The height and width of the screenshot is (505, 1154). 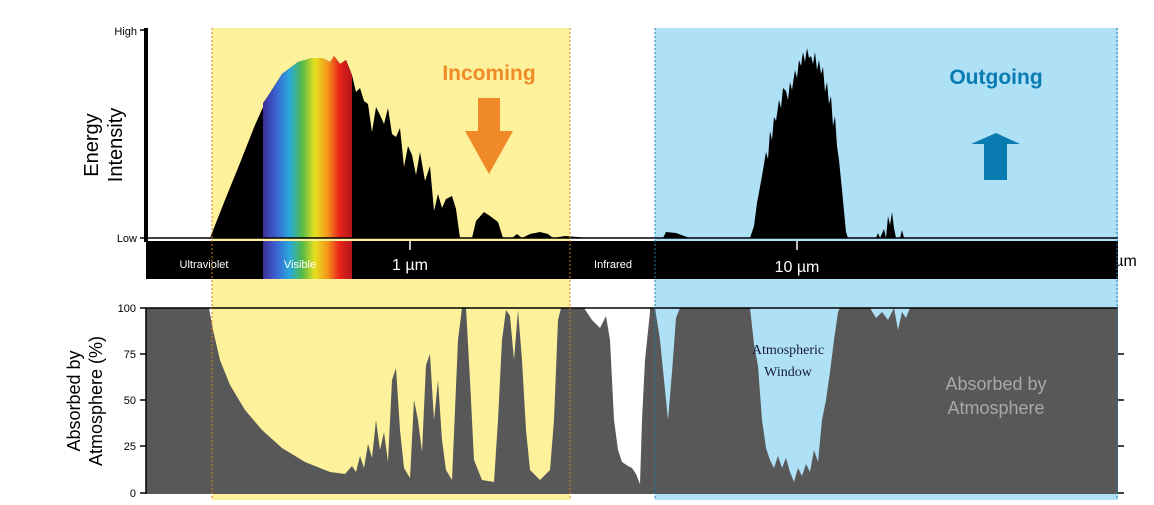 I want to click on ultraviolet-label: Ultraviolet, so click(x=204, y=265).